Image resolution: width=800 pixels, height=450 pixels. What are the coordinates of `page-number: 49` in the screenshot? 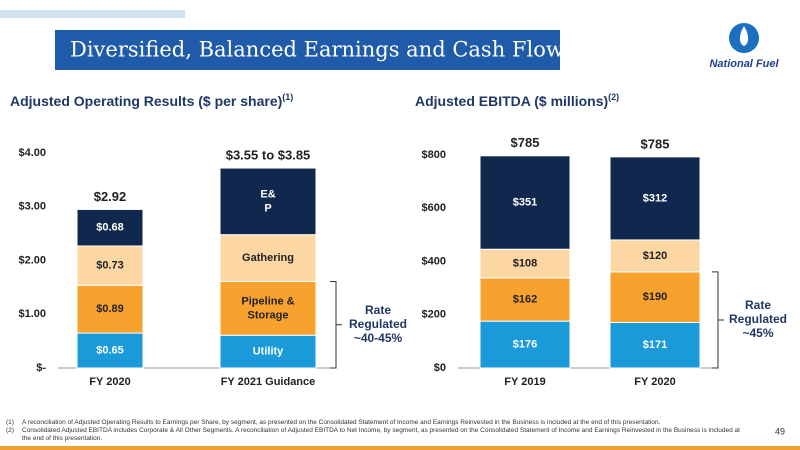 It's located at (780, 431).